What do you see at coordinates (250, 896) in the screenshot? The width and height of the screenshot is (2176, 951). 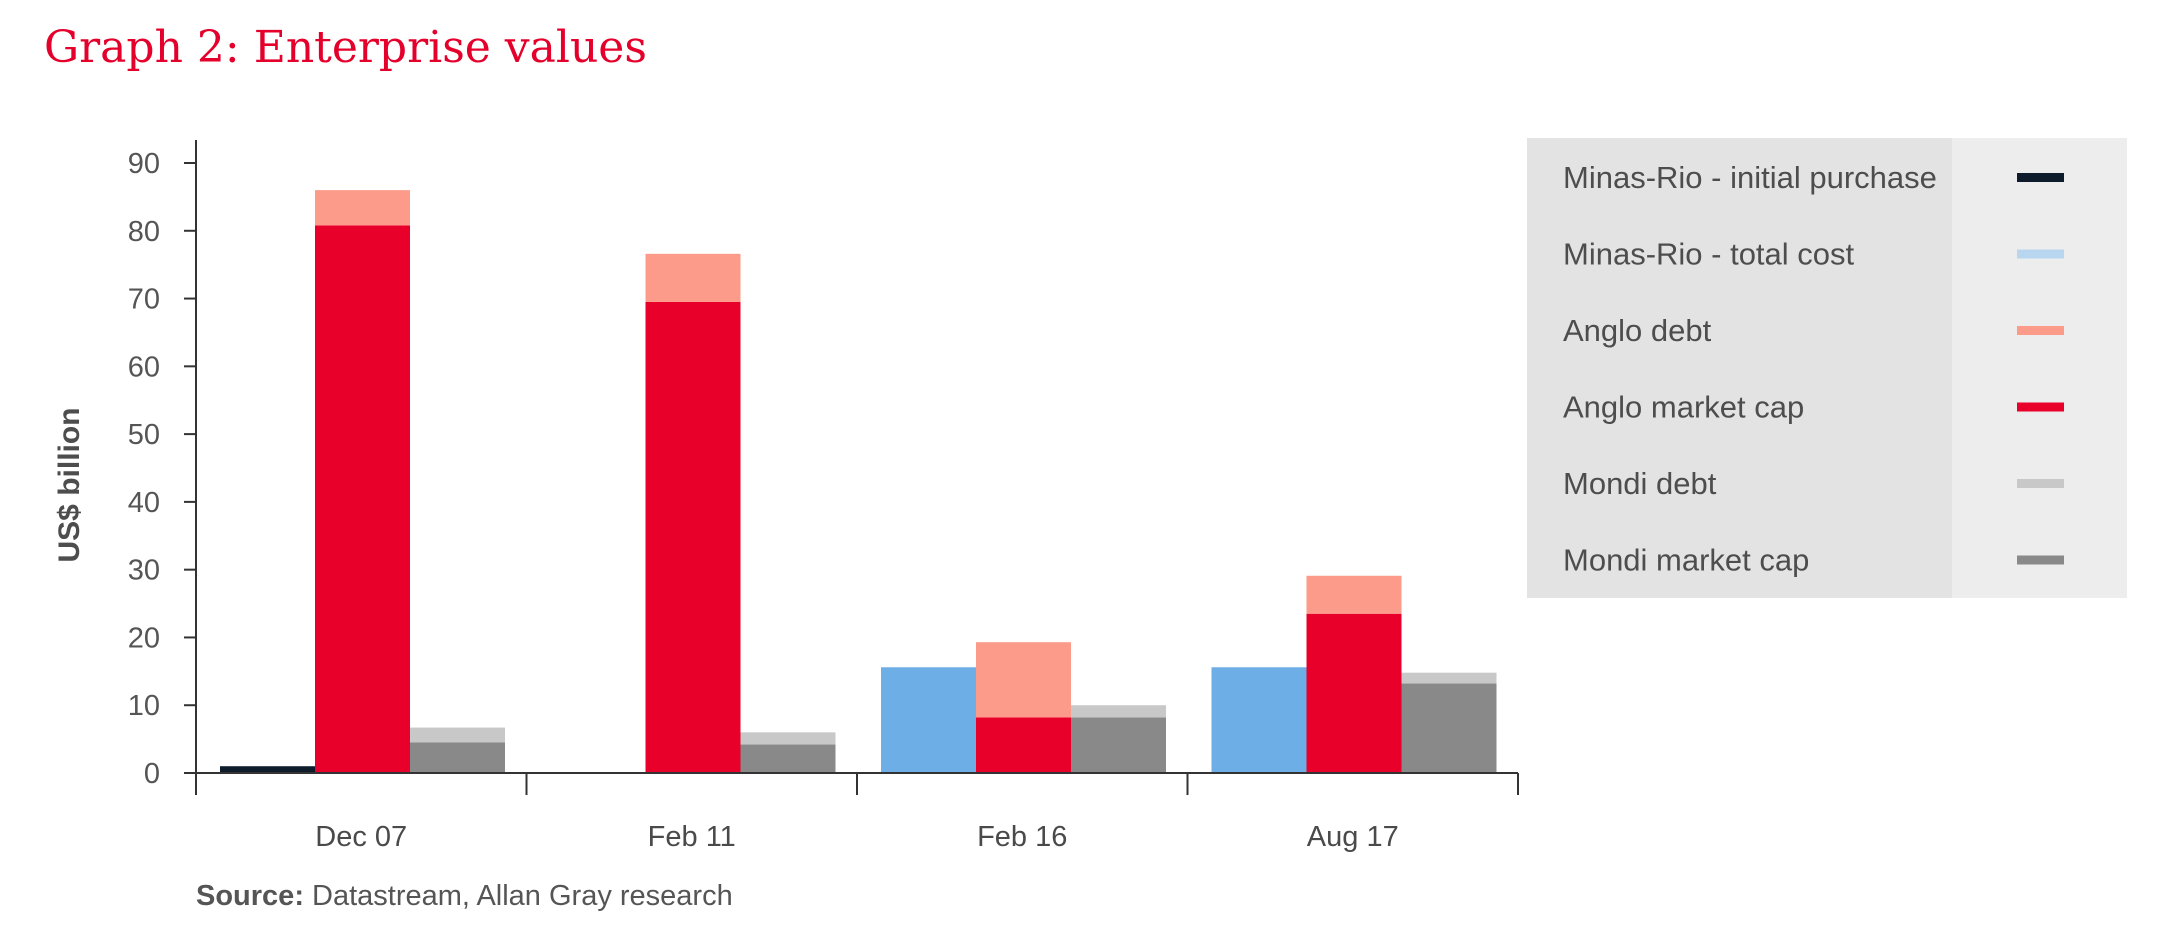 I see `source-label: Source:` at bounding box center [250, 896].